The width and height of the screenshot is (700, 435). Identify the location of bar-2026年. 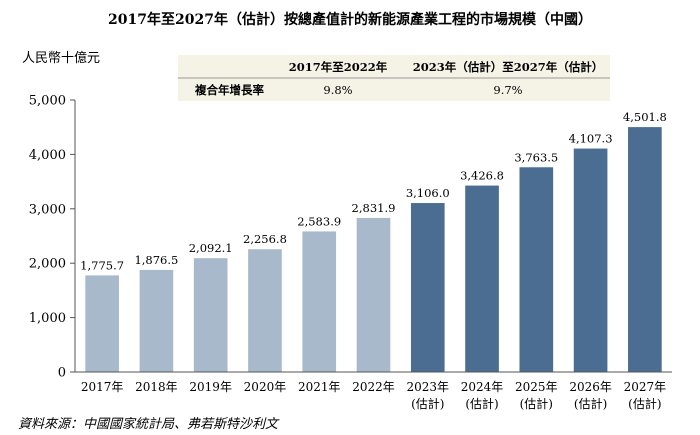
(590, 260).